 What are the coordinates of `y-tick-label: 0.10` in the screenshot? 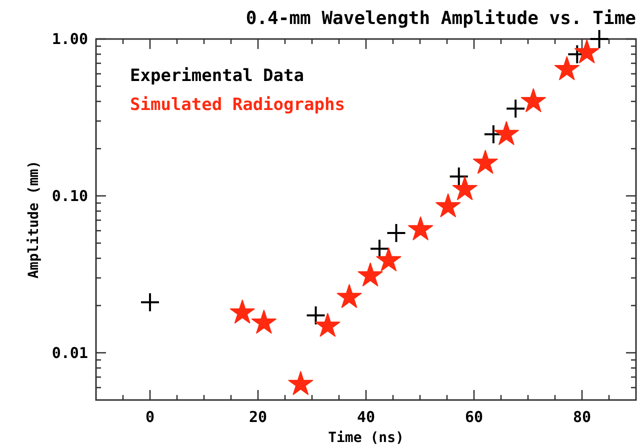 It's located at (70, 195).